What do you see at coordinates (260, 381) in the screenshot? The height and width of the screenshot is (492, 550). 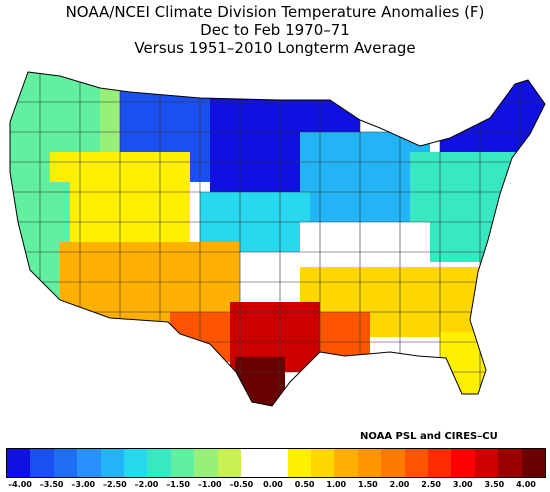 I see `region-south-texas` at bounding box center [260, 381].